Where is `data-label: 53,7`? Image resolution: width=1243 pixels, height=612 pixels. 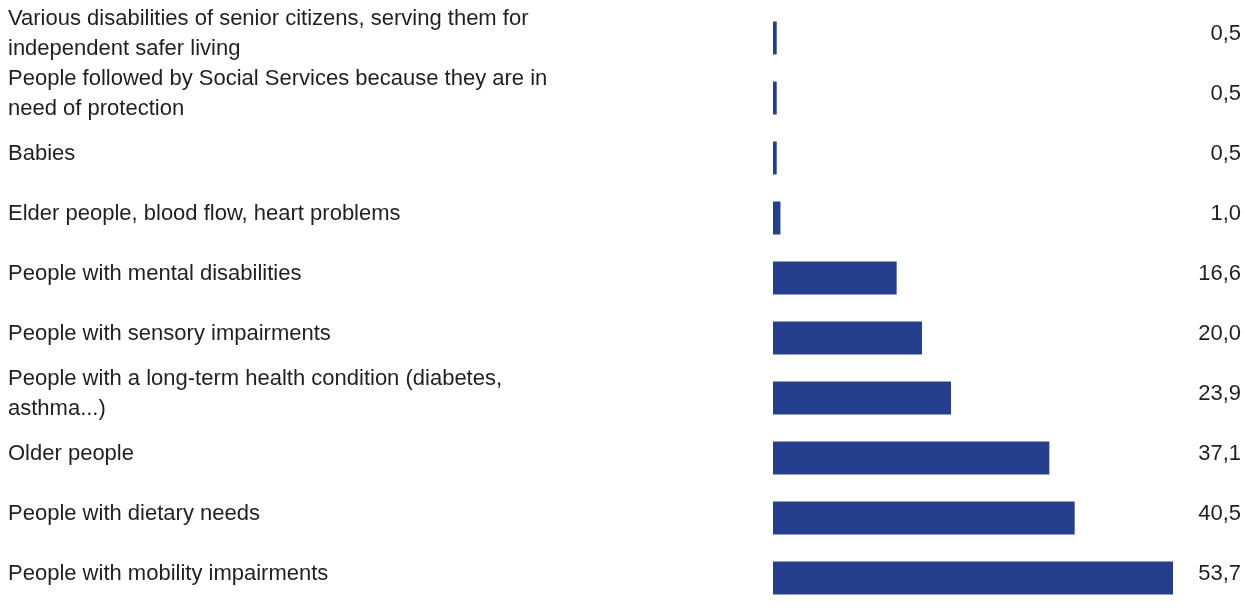
data-label: 53,7 is located at coordinates (1219, 573).